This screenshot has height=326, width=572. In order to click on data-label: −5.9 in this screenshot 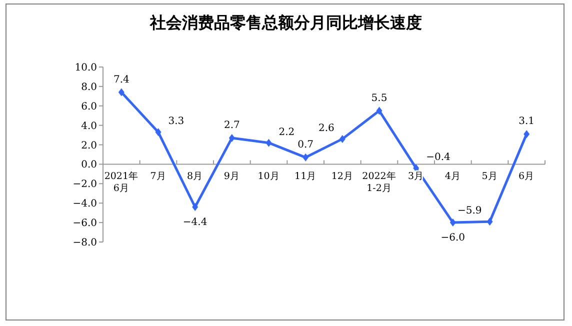, I will do `click(469, 211)`.